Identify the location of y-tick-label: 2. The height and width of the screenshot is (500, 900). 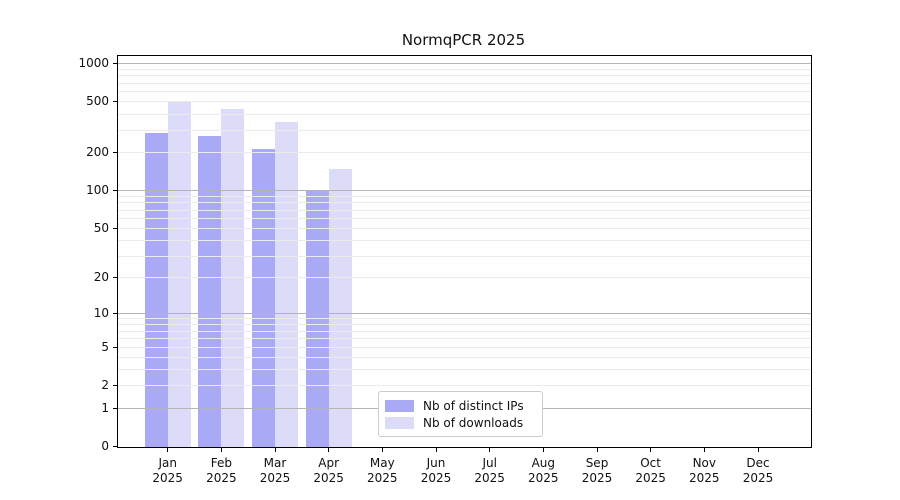
(105, 385).